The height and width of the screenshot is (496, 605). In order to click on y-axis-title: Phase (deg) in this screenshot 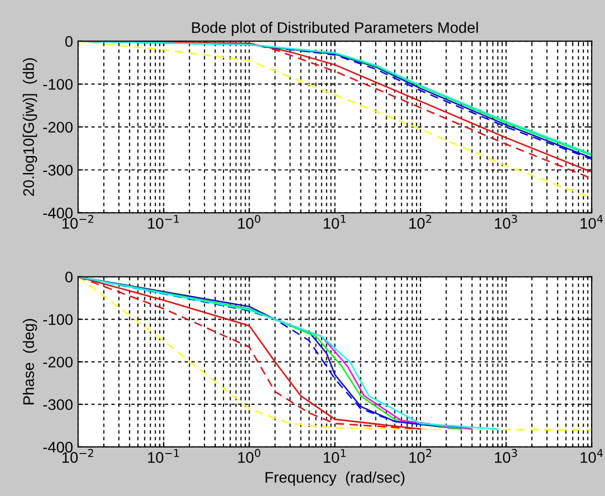, I will do `click(30, 361)`.